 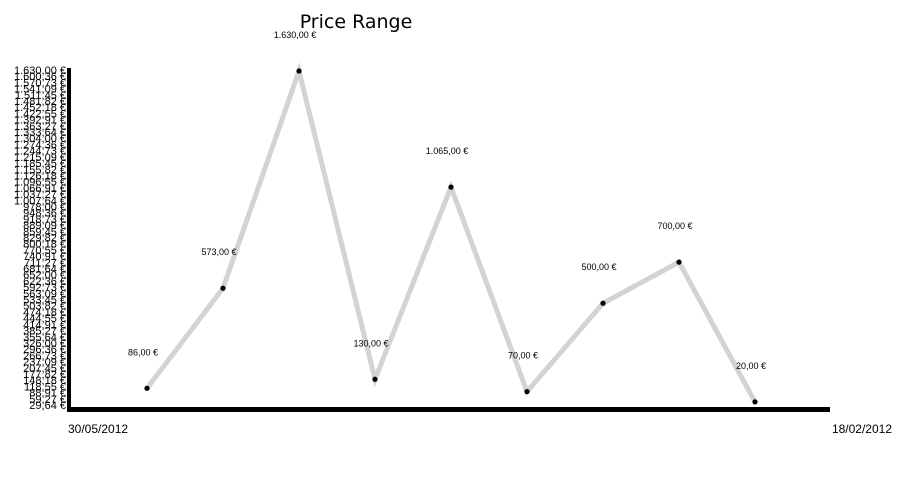 I want to click on y-tick-label: 1.155,82 €, so click(x=40, y=170).